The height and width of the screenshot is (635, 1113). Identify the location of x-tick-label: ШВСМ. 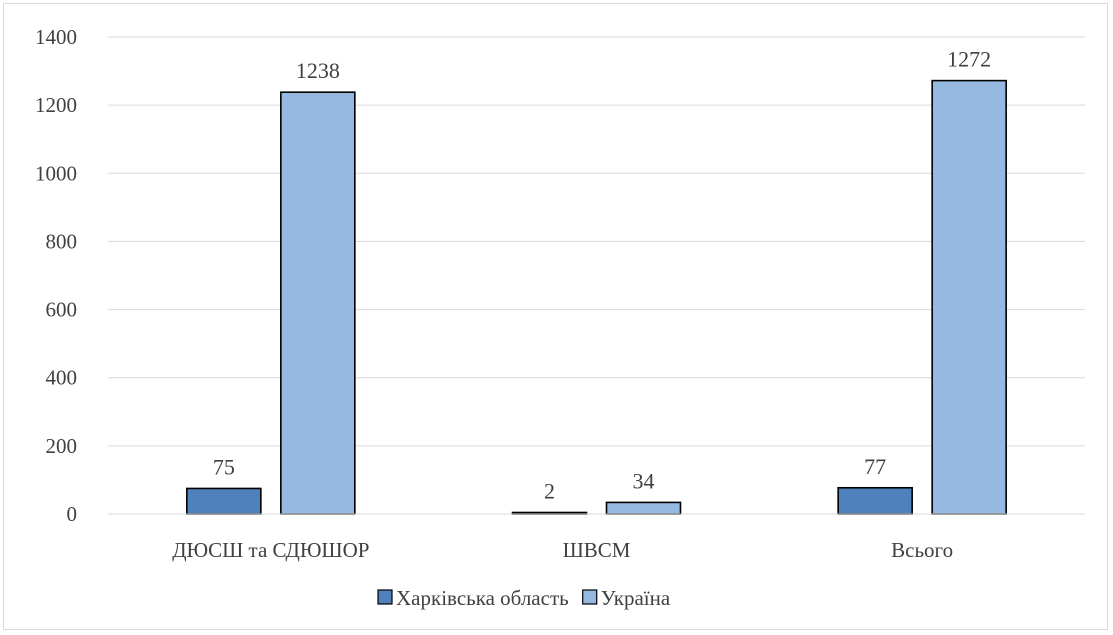
(597, 550).